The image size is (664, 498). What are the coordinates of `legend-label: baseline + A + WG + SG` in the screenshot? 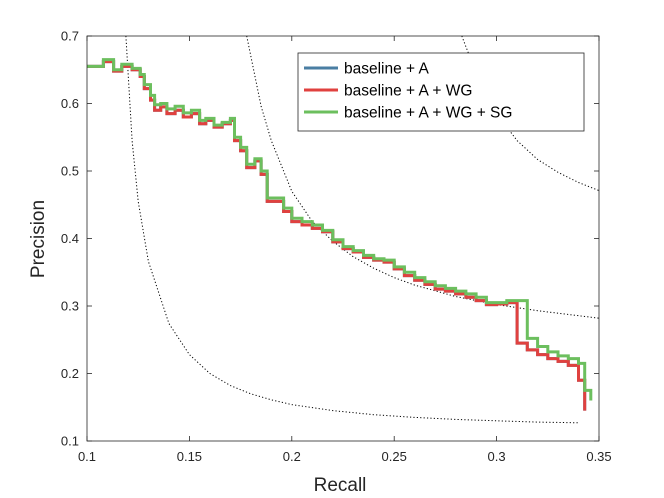 It's located at (428, 113).